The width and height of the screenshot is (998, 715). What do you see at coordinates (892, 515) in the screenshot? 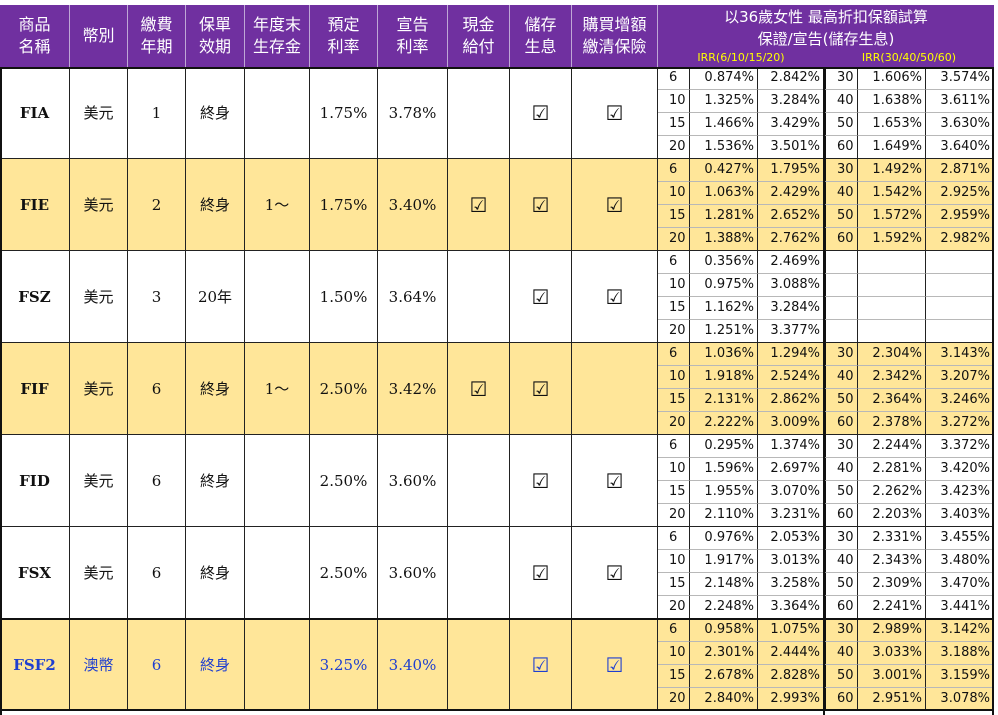
I see `irr-long-guaranteed: 2.203%` at bounding box center [892, 515].